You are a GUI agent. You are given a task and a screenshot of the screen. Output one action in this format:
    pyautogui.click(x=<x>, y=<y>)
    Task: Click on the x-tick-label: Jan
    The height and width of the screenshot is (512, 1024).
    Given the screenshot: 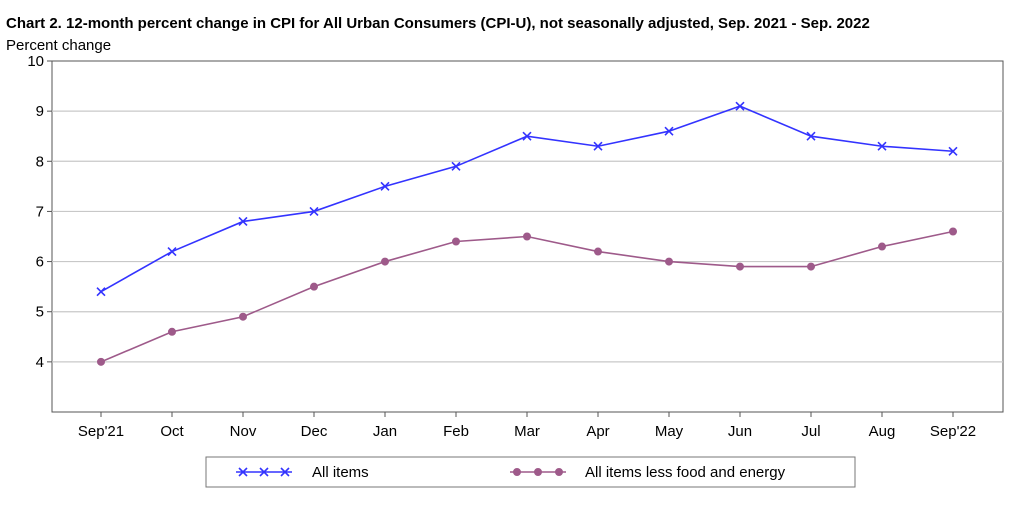 What is the action you would take?
    pyautogui.click(x=385, y=431)
    